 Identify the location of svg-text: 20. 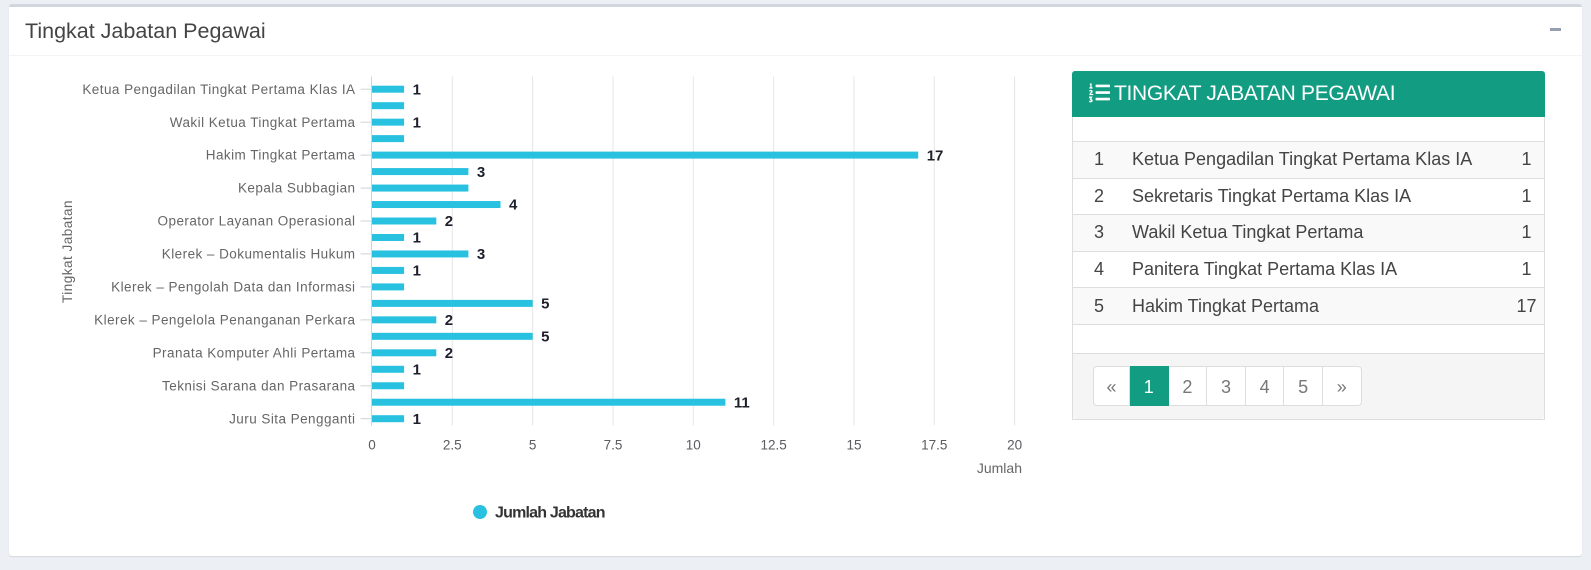
(1014, 445).